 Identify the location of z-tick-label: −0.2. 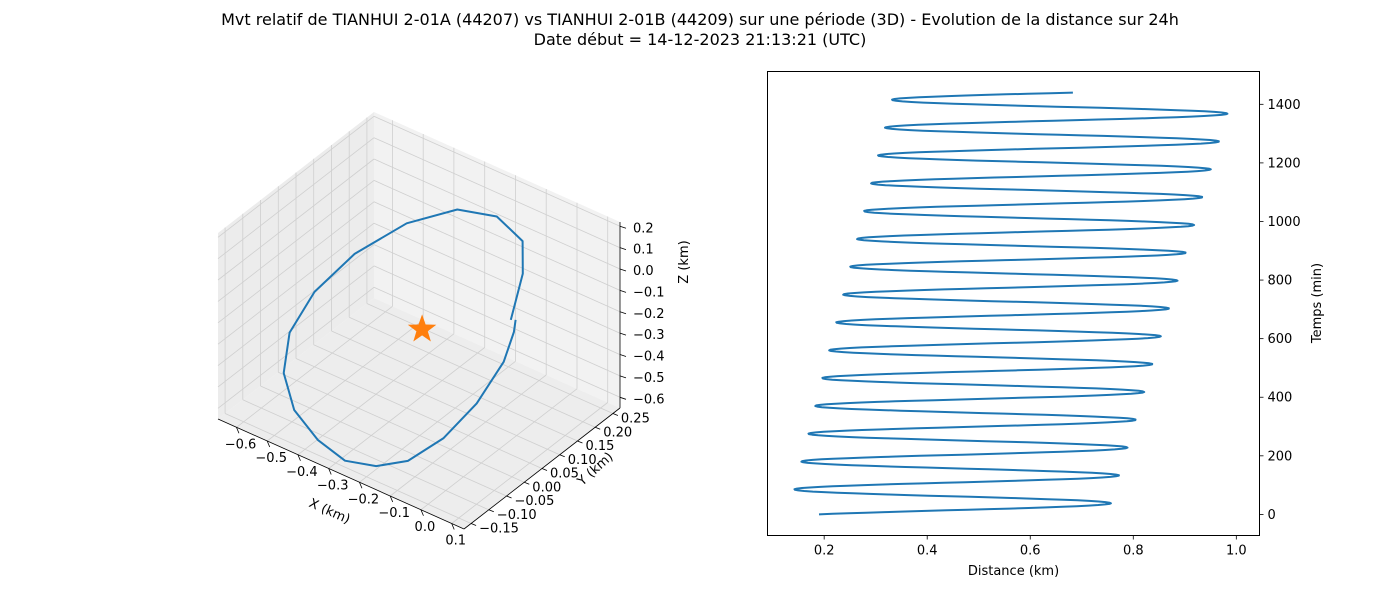
(649, 314).